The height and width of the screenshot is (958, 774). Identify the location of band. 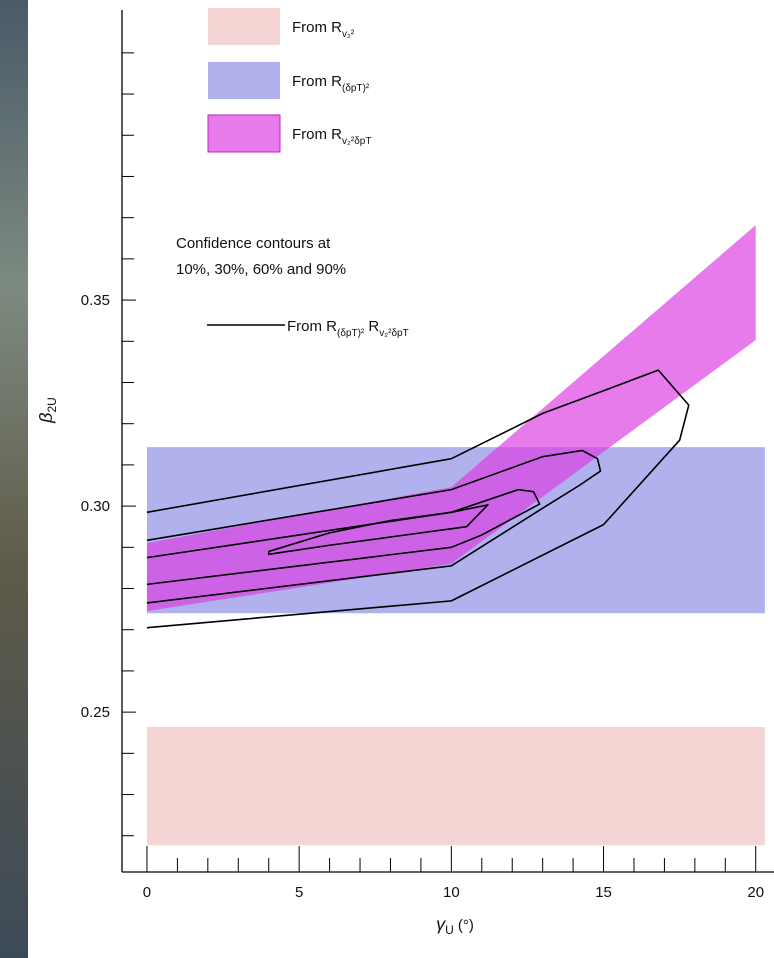
(455, 786).